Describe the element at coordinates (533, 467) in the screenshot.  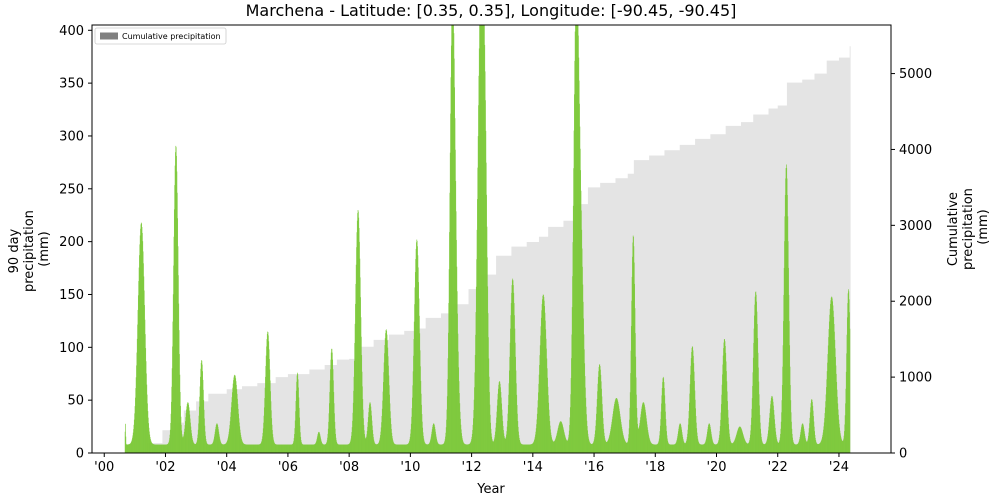
I see `x-tick-label: '14` at that location.